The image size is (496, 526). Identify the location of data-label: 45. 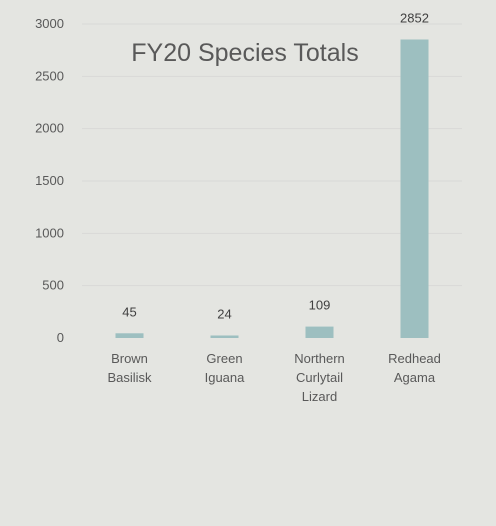
(129, 311).